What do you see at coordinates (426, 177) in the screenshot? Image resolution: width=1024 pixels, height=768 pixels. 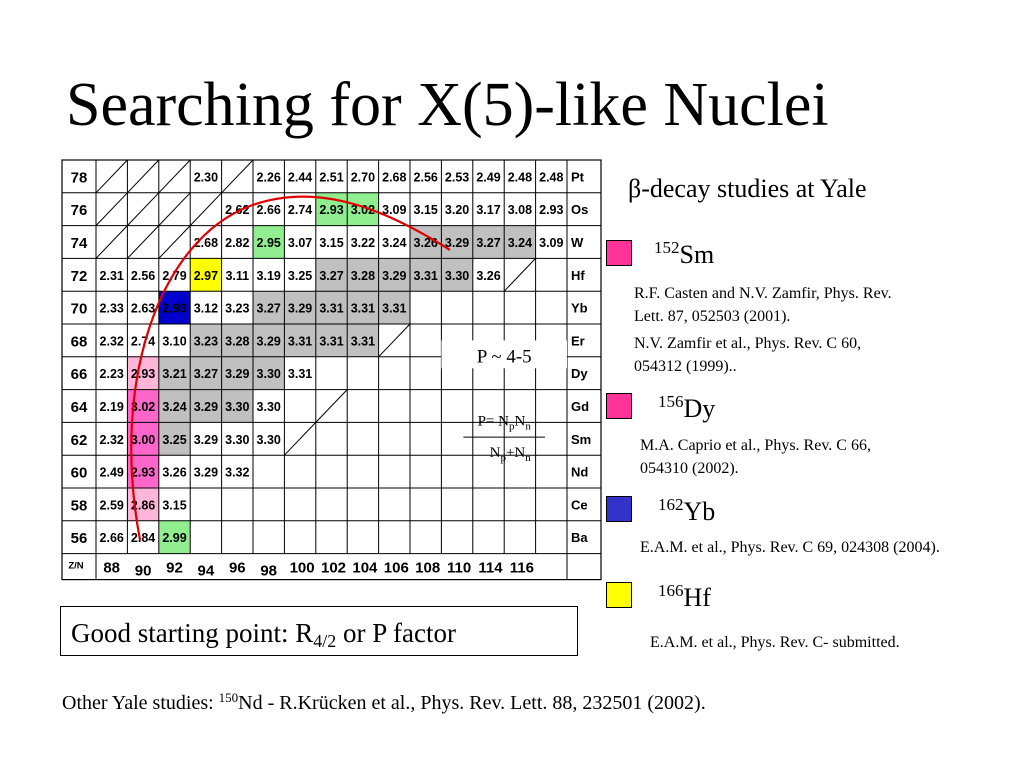 I see `cell-value: 2.56` at bounding box center [426, 177].